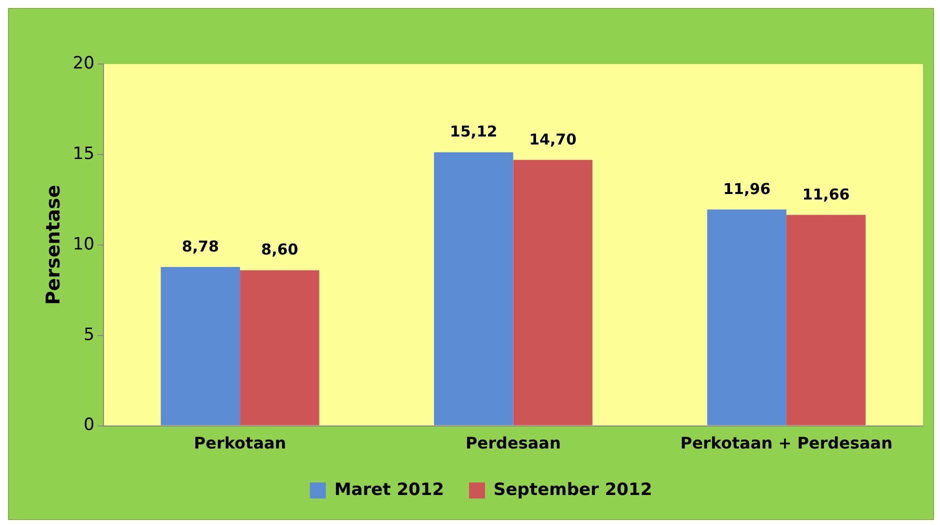 This screenshot has height=526, width=940. Describe the element at coordinates (279, 249) in the screenshot. I see `data-label: 8,60` at that location.